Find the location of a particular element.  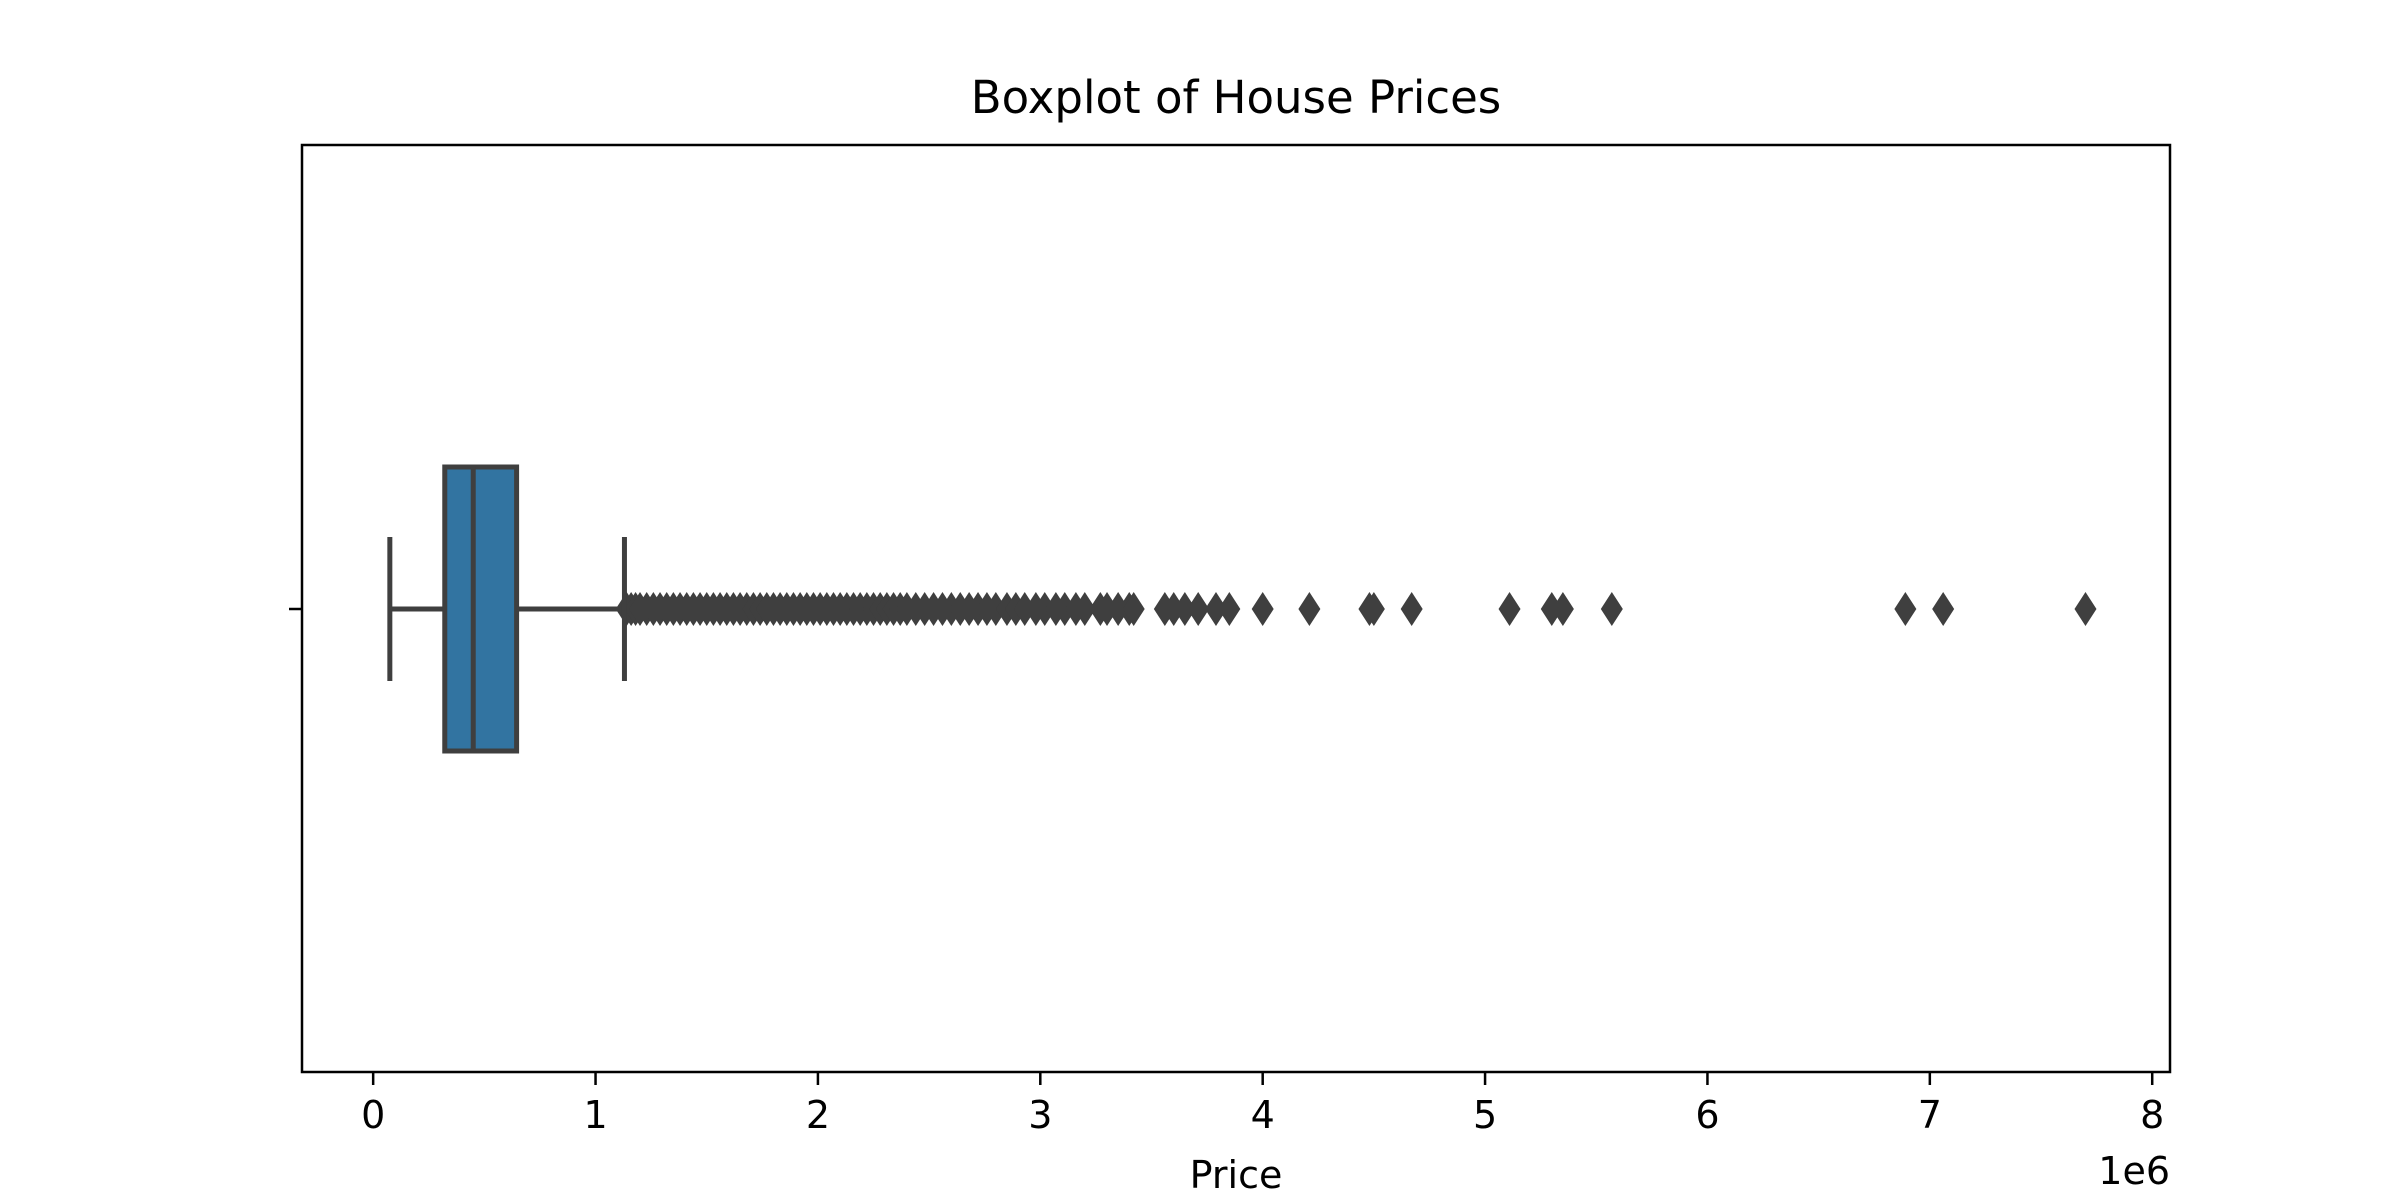

x-tick-label: 0 is located at coordinates (373, 1115).